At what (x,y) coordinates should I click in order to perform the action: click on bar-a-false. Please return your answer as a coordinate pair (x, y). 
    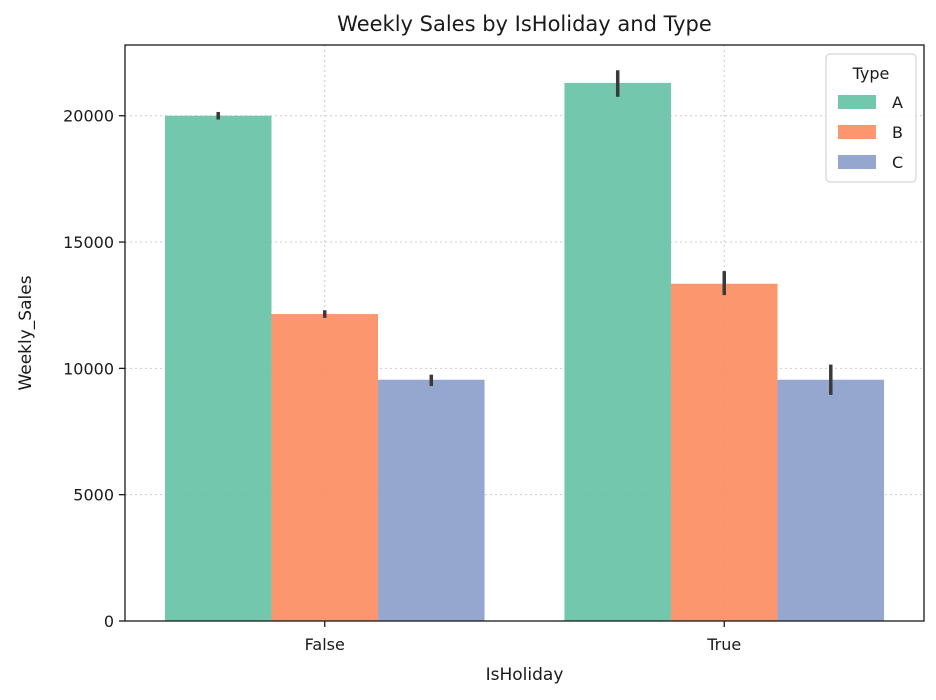
    Looking at the image, I should click on (218, 368).